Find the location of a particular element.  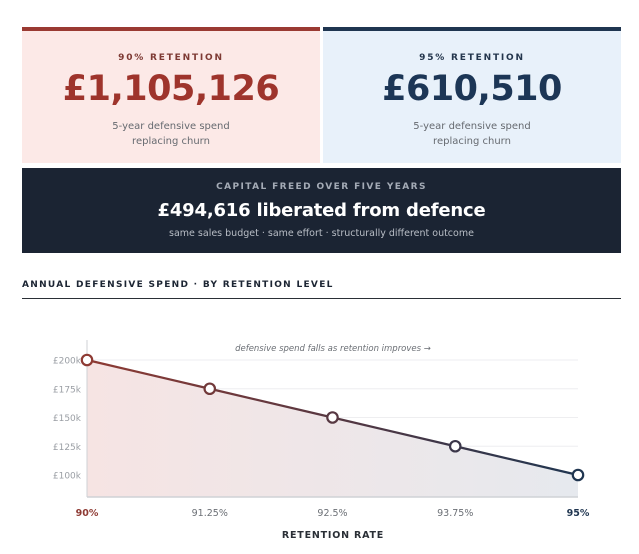

x-tick-label: 93.75% is located at coordinates (455, 513).